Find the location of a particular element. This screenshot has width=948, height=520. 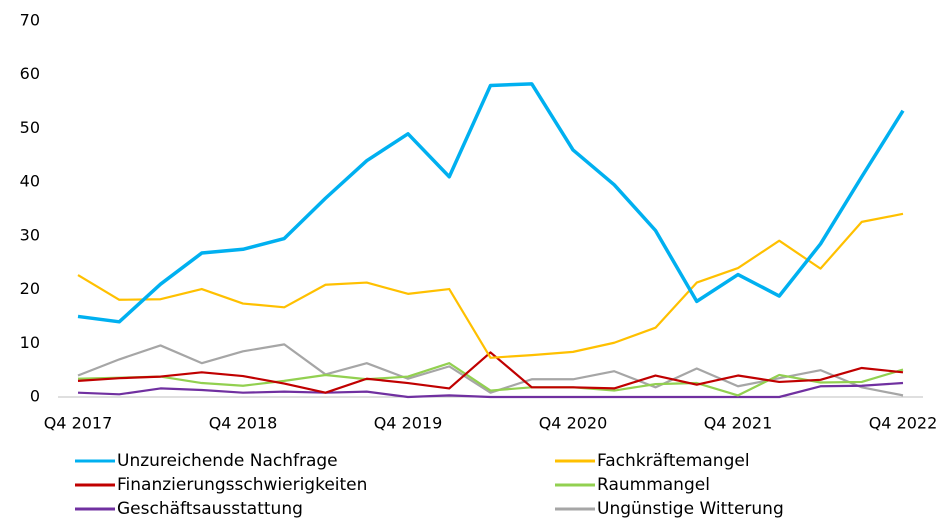

y-tick-label: 50 is located at coordinates (30, 127).